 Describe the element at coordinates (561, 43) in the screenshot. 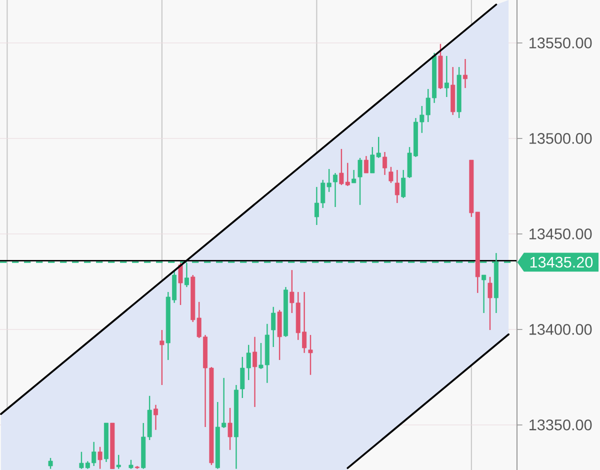

I see `y-tick-label: 13550.00` at that location.